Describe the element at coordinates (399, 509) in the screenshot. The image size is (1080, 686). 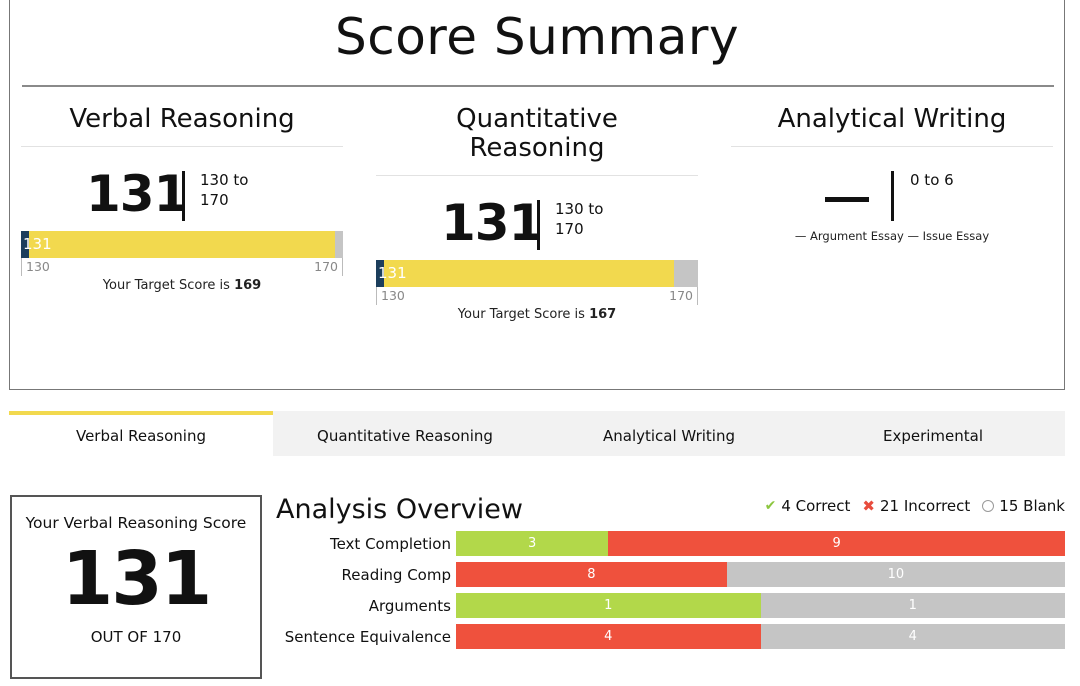
I see `analysis-title: Analysis Overview` at that location.